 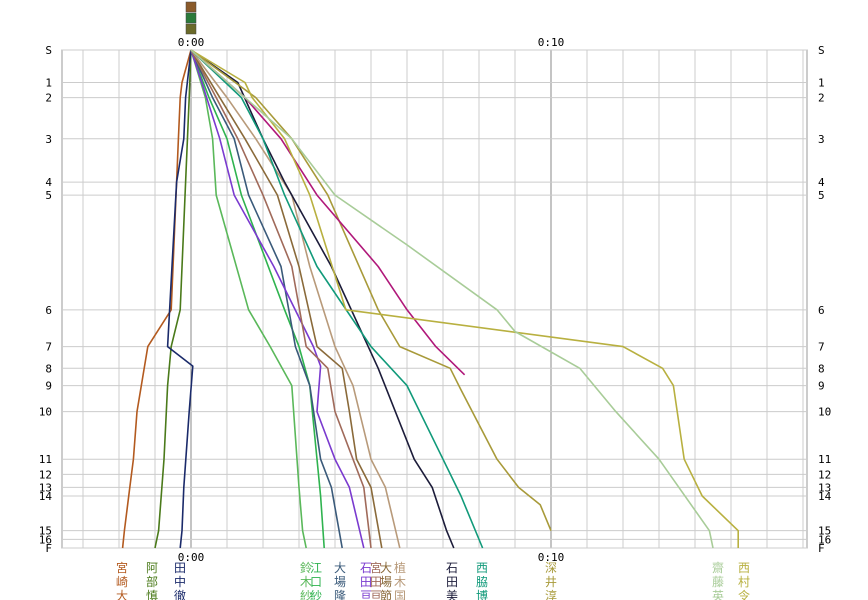 I want to click on runner-name-char: 口, so click(x=316, y=582).